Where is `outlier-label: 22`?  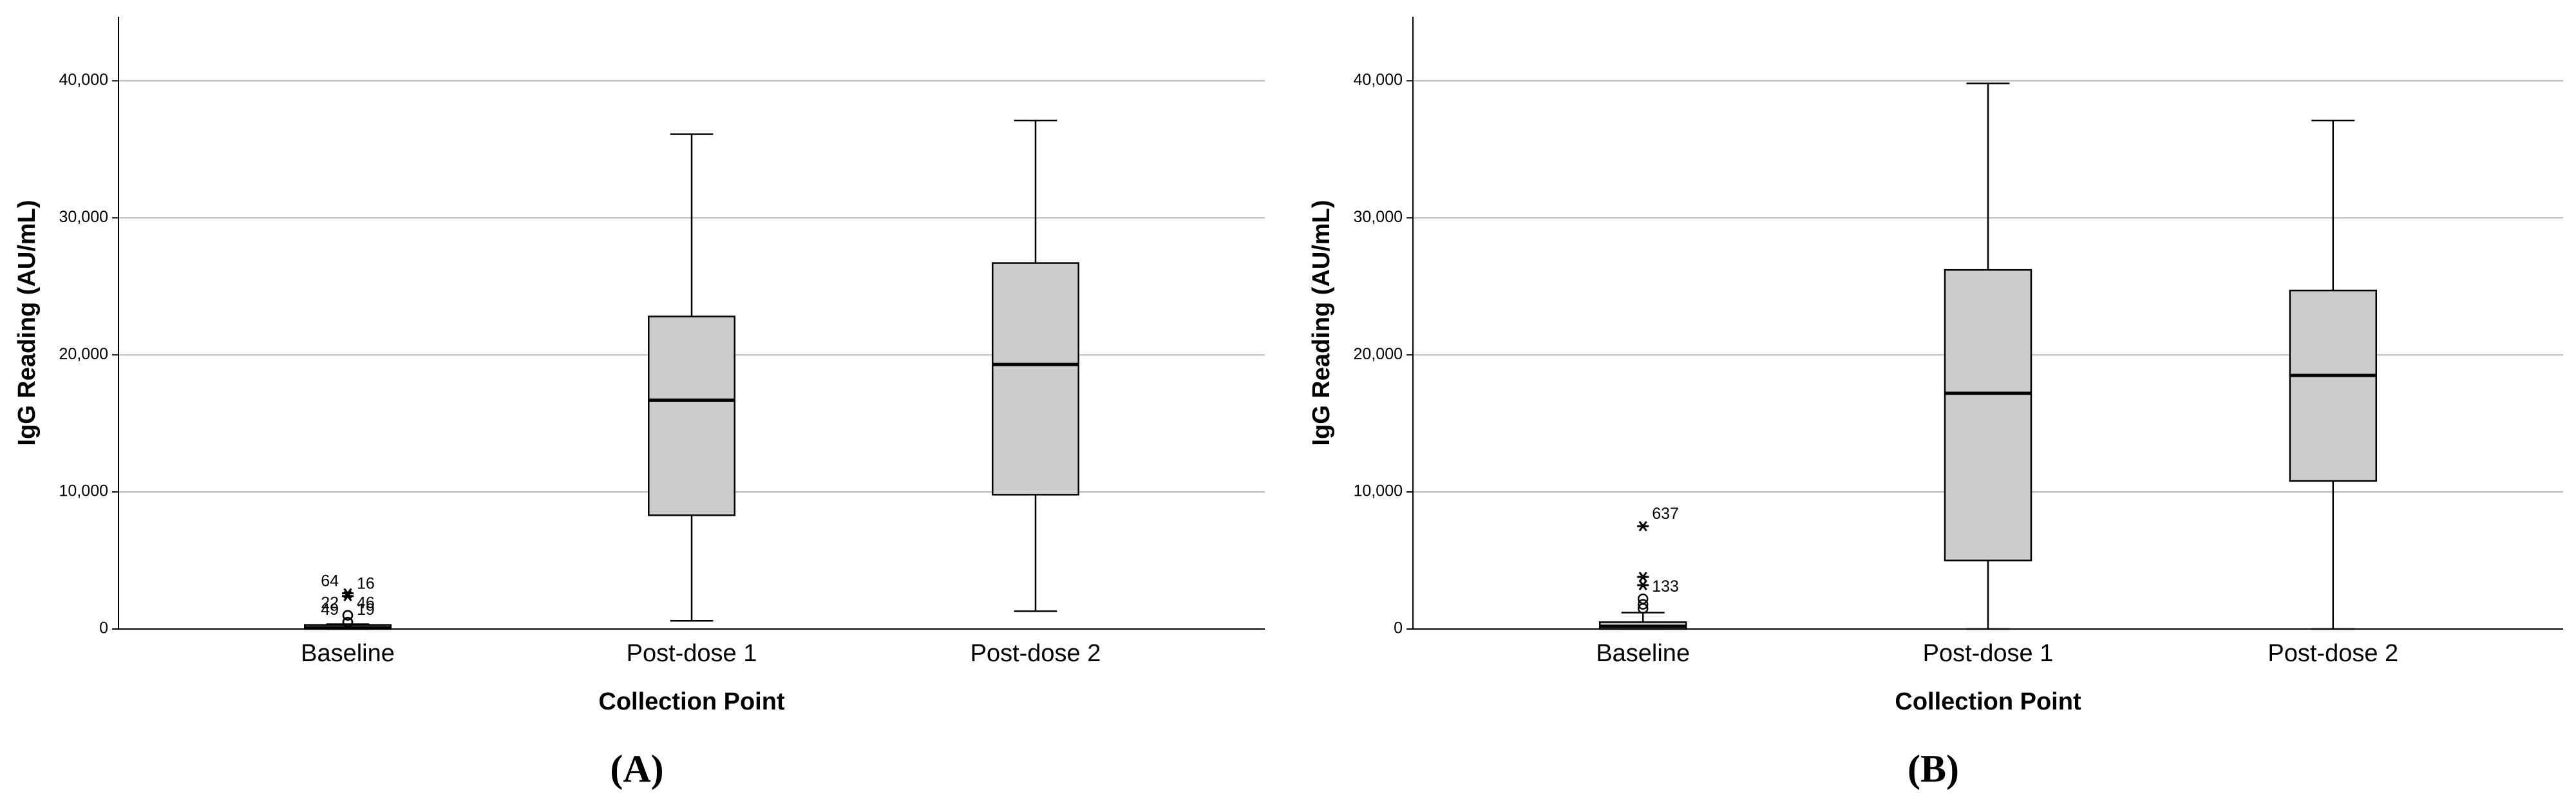 outlier-label: 22 is located at coordinates (330, 603).